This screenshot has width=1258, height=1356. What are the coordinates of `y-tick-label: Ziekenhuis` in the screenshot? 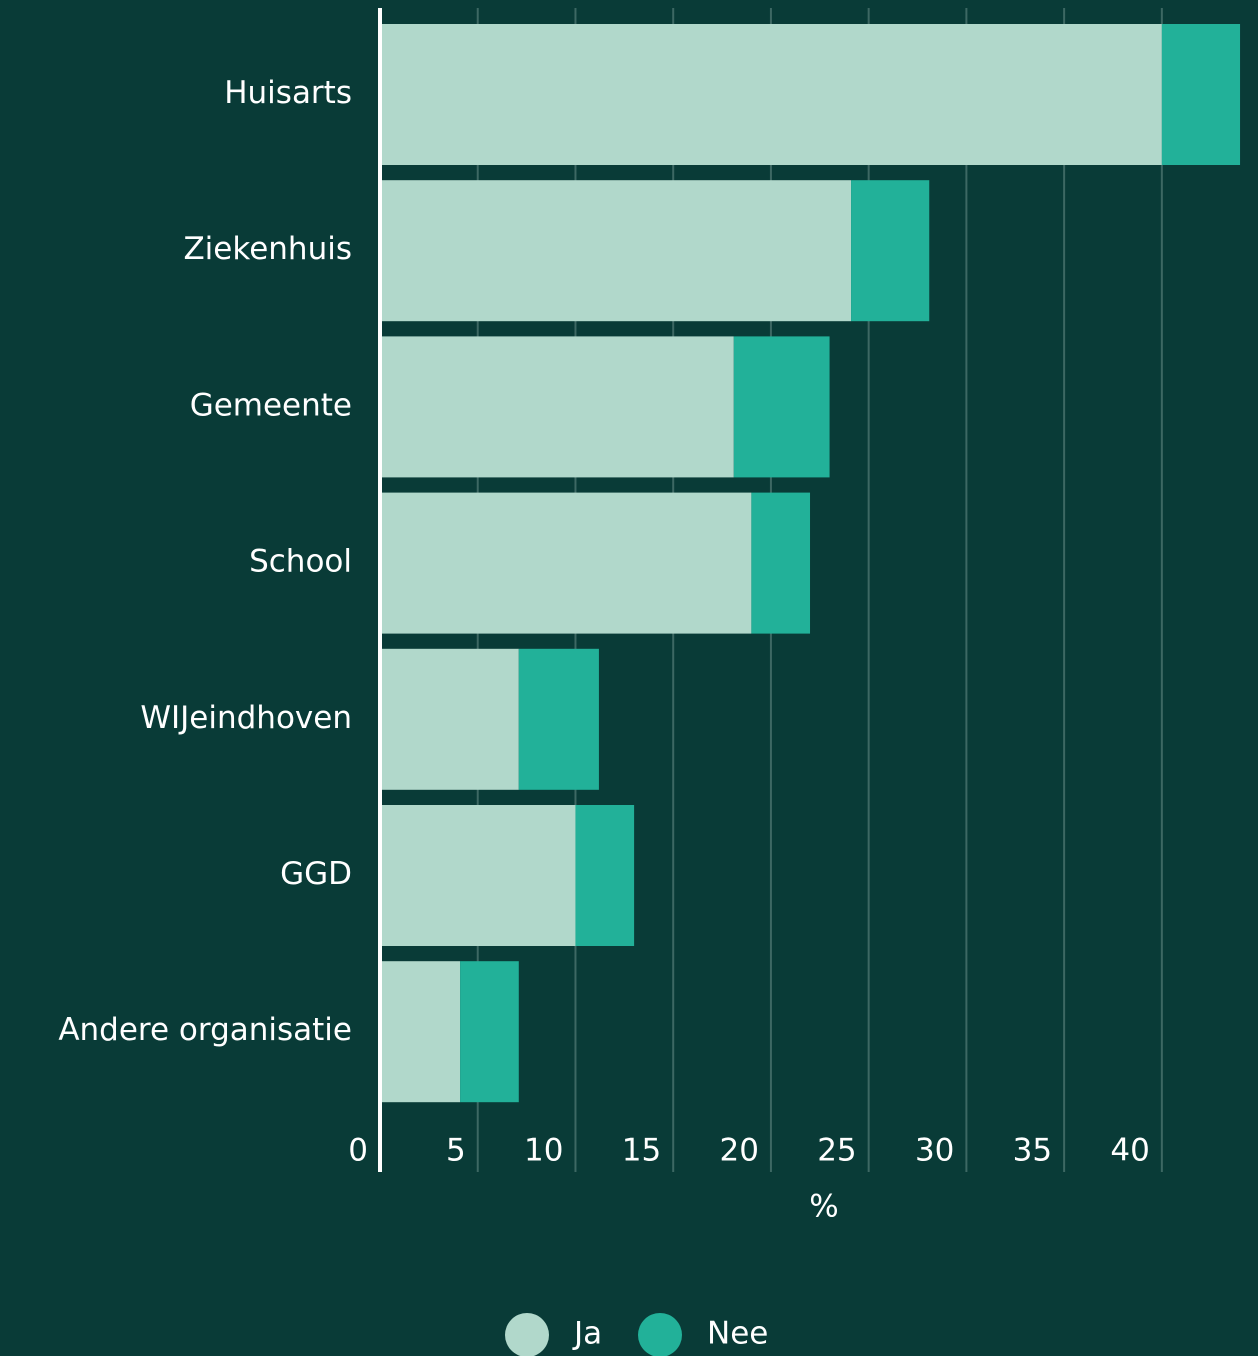 It's located at (267, 249).